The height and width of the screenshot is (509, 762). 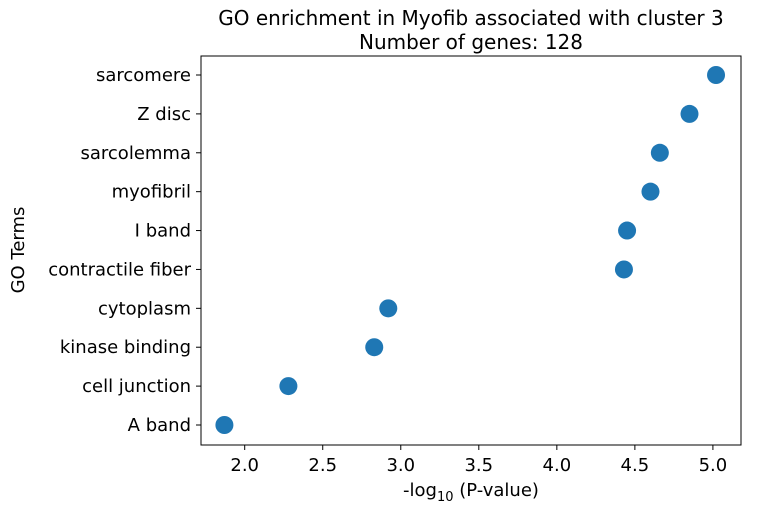 What do you see at coordinates (163, 231) in the screenshot?
I see `y-tick-label: I band` at bounding box center [163, 231].